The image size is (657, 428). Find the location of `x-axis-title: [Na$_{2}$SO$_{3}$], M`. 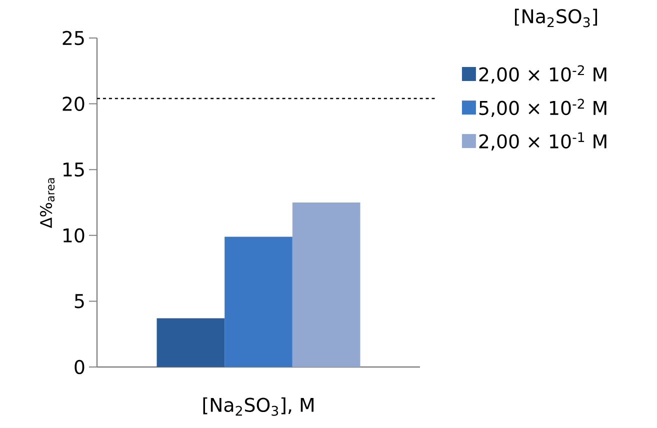

x-axis-title: [Na$_{2}$SO$_{3}$], M is located at coordinates (258, 406).